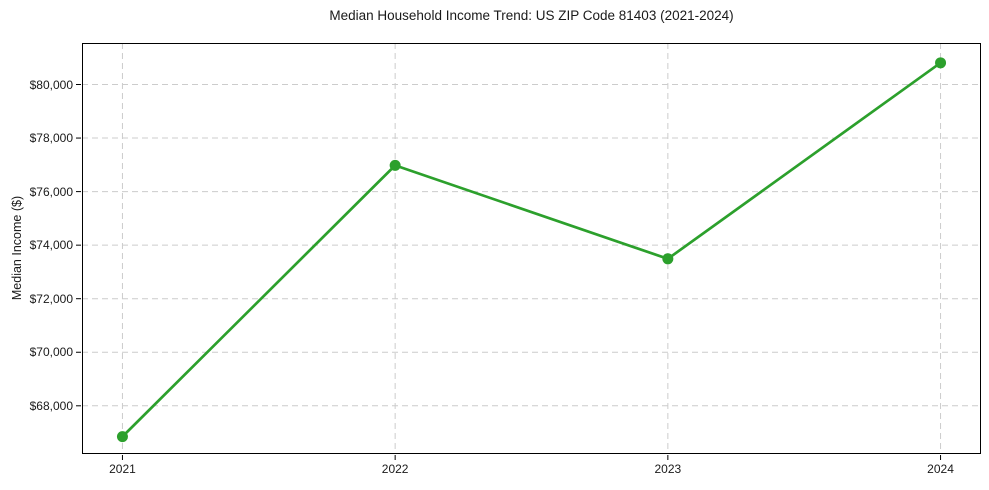  Describe the element at coordinates (17, 248) in the screenshot. I see `y-axis-label: Median Income ($)` at that location.